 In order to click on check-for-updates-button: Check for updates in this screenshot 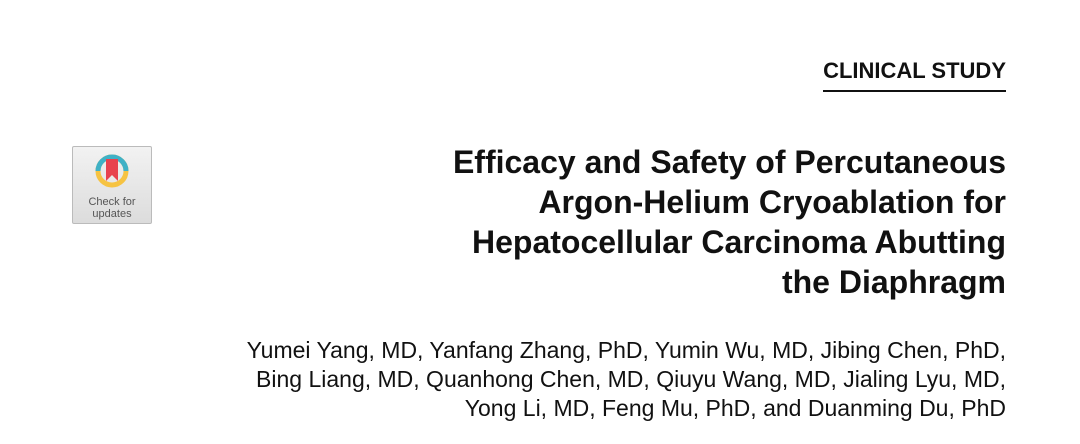, I will do `click(112, 185)`.